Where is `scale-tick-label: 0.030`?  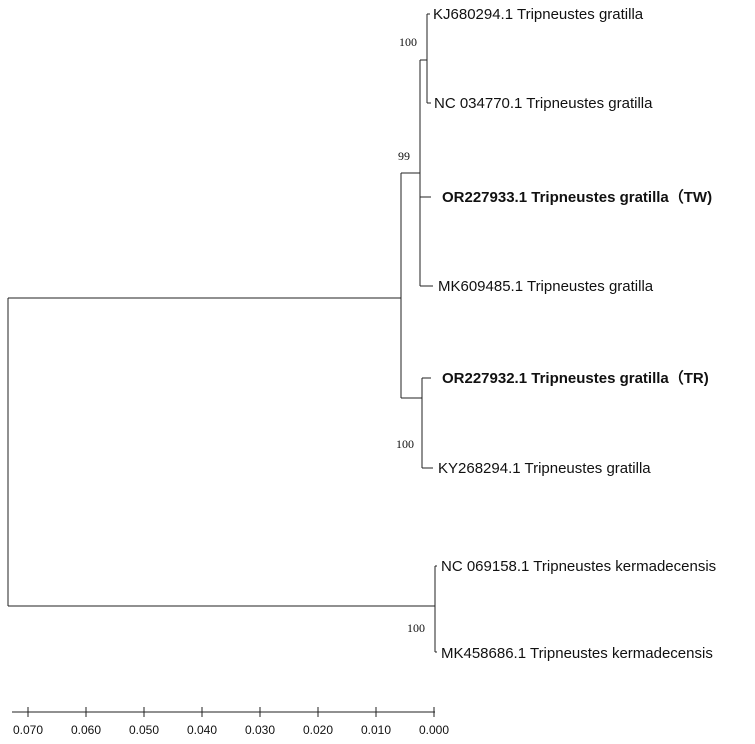
scale-tick-label: 0.030 is located at coordinates (260, 730).